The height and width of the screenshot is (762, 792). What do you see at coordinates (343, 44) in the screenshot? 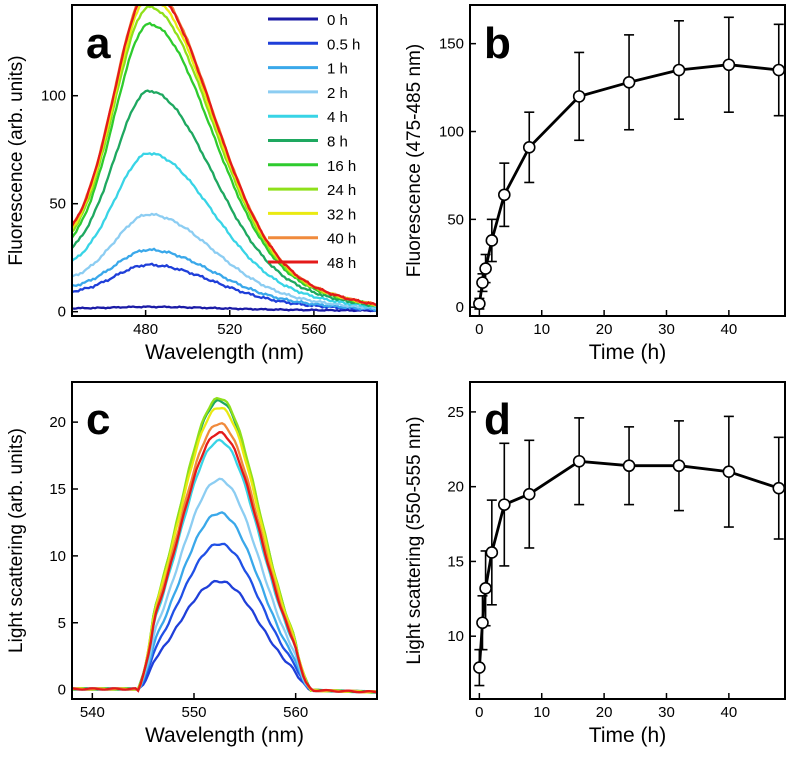
I see `legend-label: 0.5 h` at bounding box center [343, 44].